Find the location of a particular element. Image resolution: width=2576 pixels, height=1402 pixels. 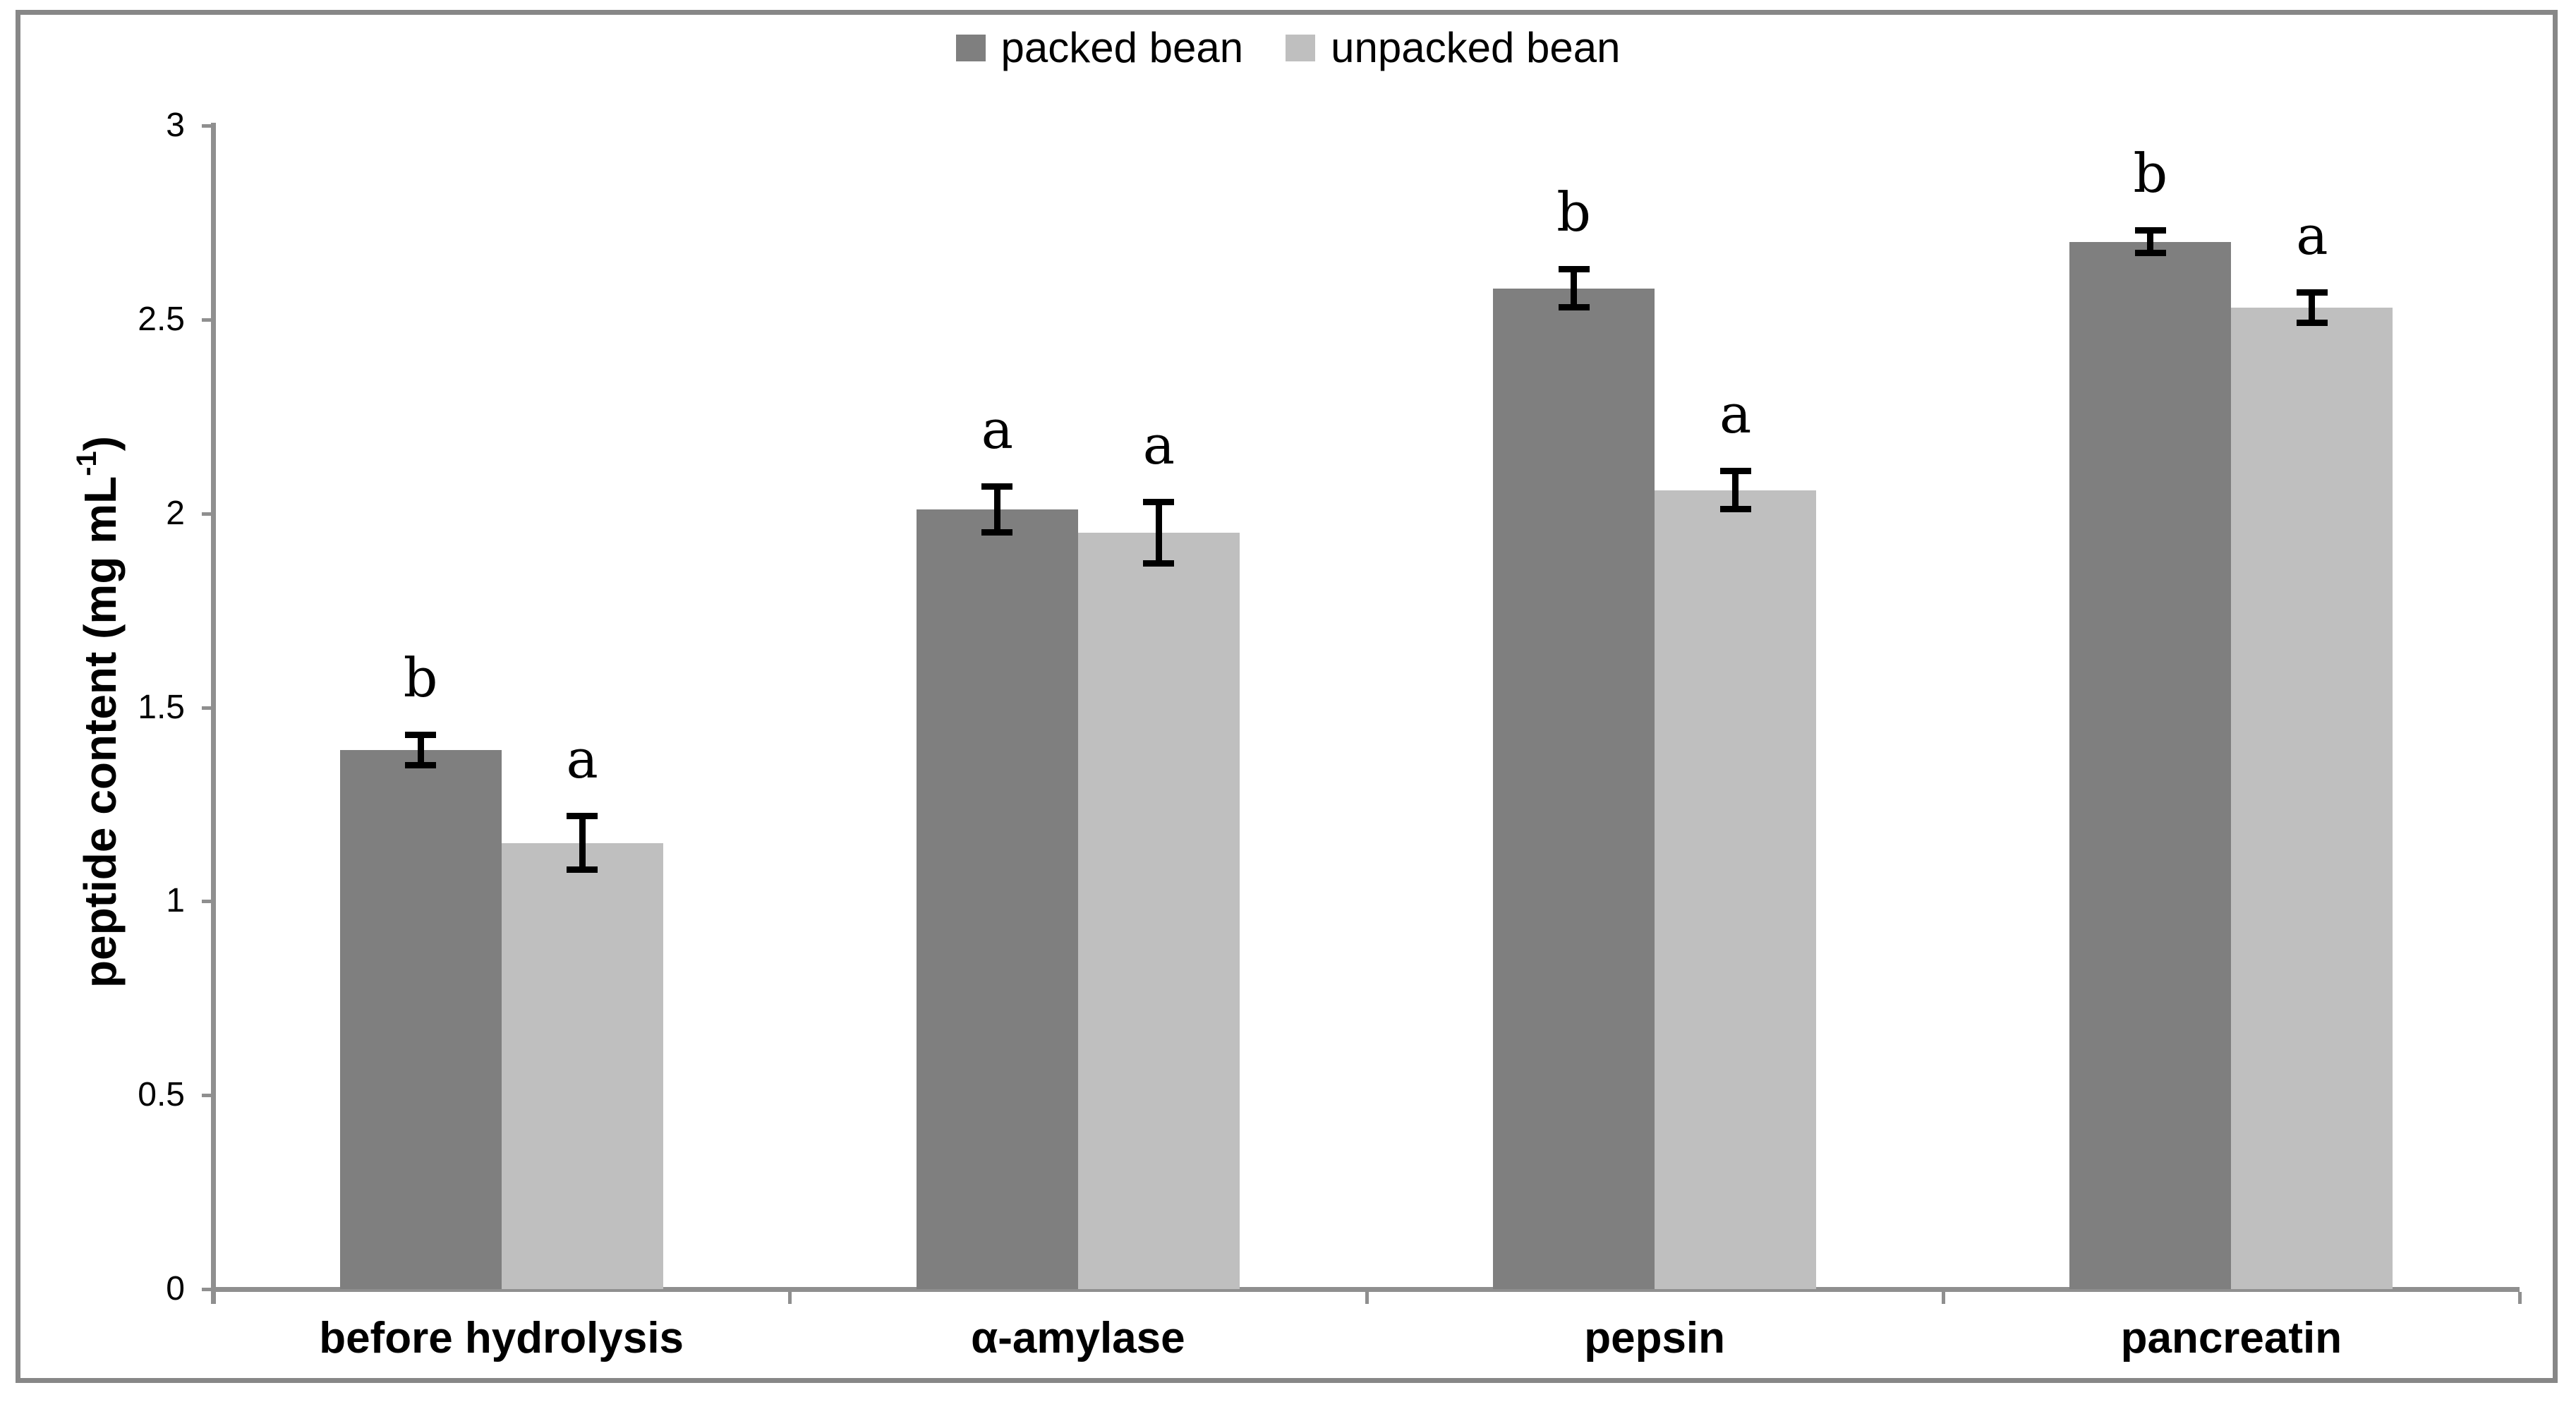

error-bar-unpacked-bean-α-amylase-cap-top is located at coordinates (1159, 503).